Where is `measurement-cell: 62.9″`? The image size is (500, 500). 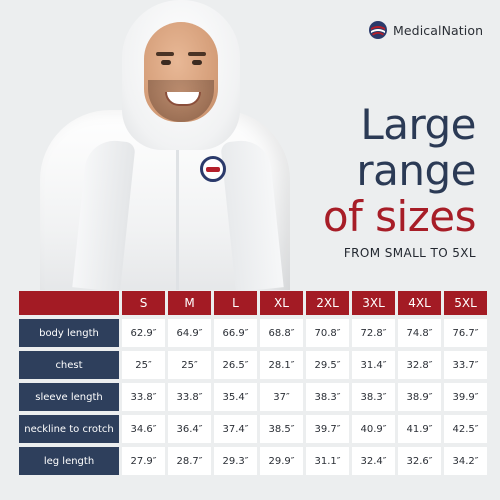 measurement-cell: 62.9″ is located at coordinates (143, 333).